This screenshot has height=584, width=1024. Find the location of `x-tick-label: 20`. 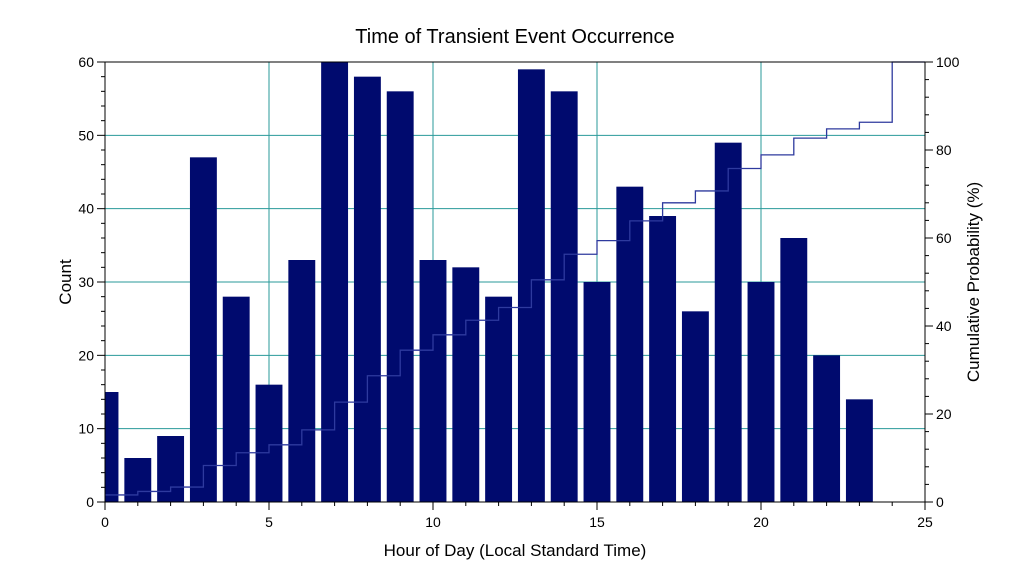

x-tick-label: 20 is located at coordinates (761, 522).